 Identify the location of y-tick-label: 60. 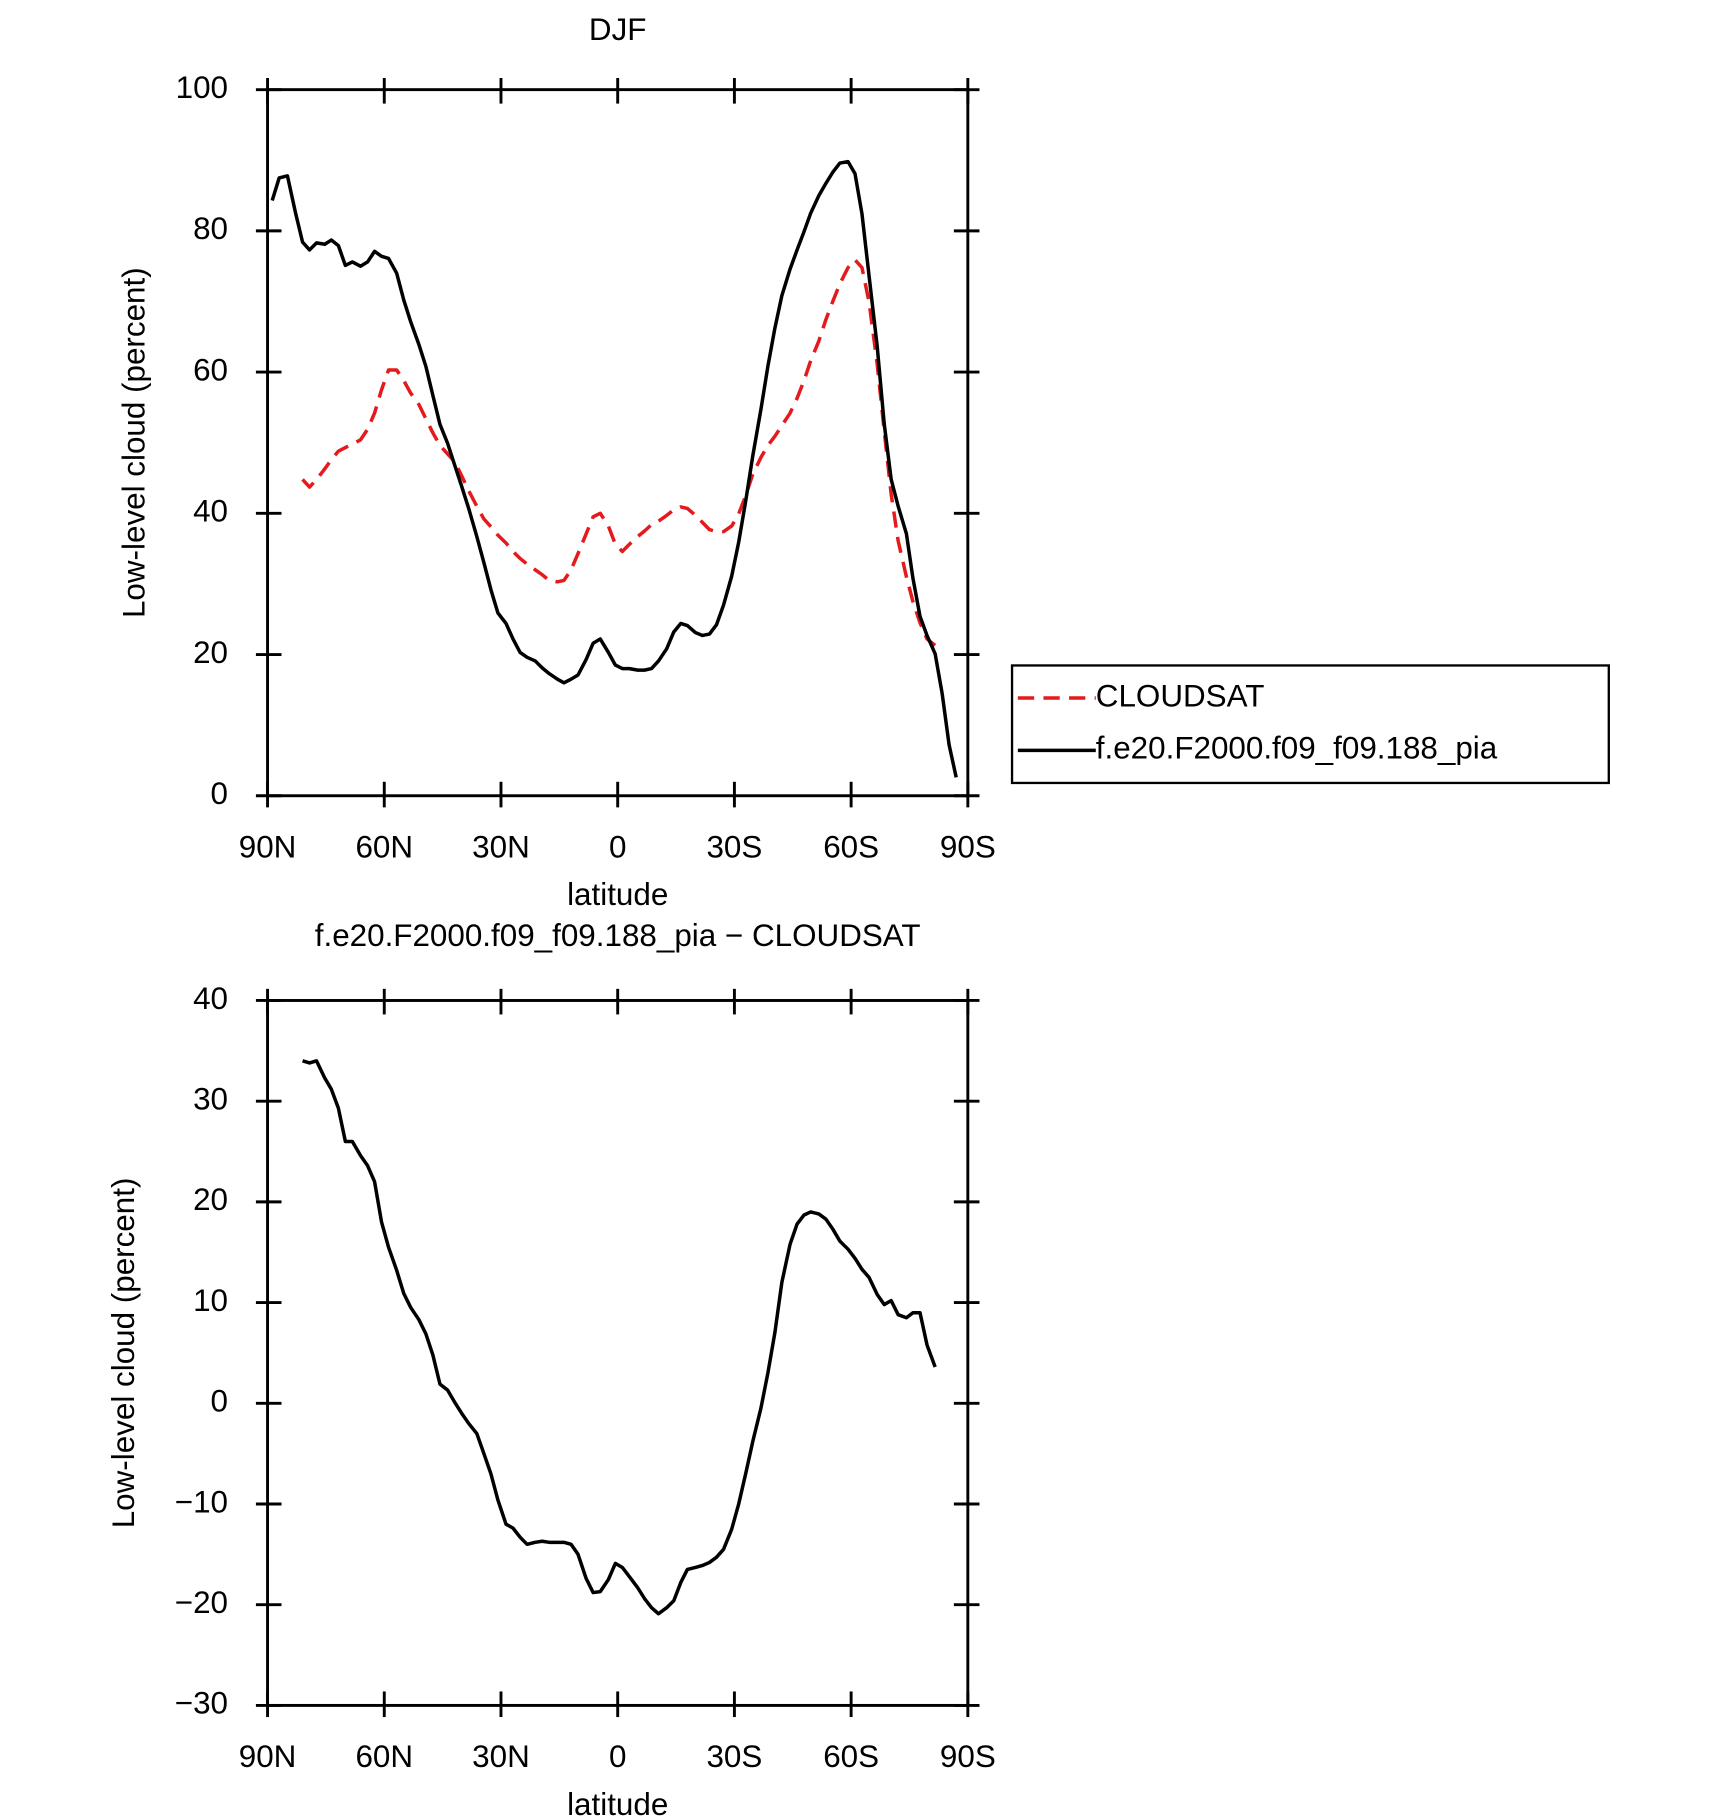
(210, 369).